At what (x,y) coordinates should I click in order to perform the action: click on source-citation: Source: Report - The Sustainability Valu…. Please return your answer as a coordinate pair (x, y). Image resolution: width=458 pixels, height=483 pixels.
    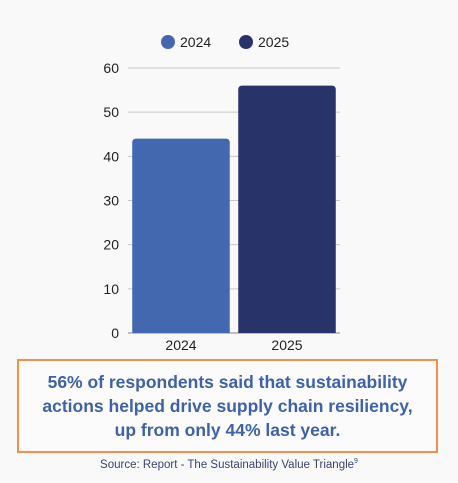
    Looking at the image, I should click on (229, 464).